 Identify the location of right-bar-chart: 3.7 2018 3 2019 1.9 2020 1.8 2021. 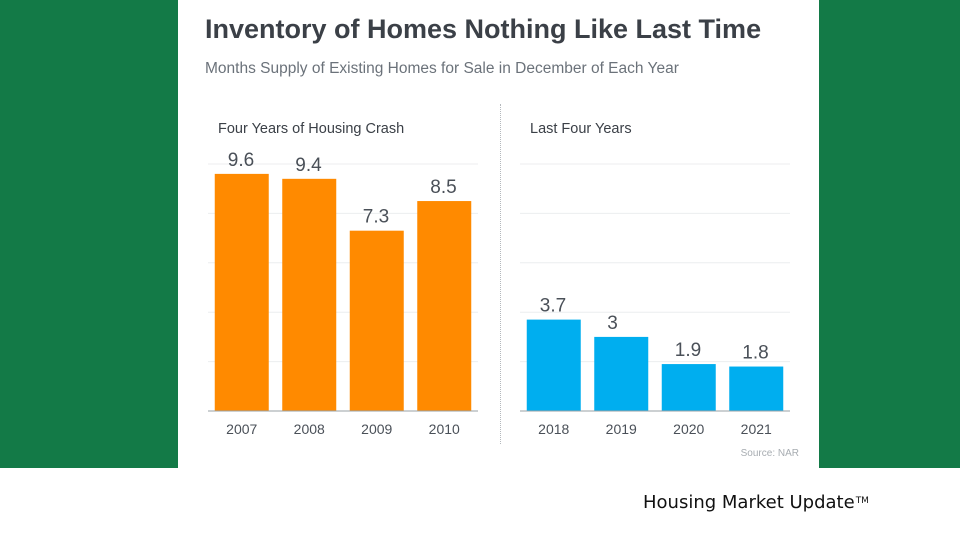
(655, 300).